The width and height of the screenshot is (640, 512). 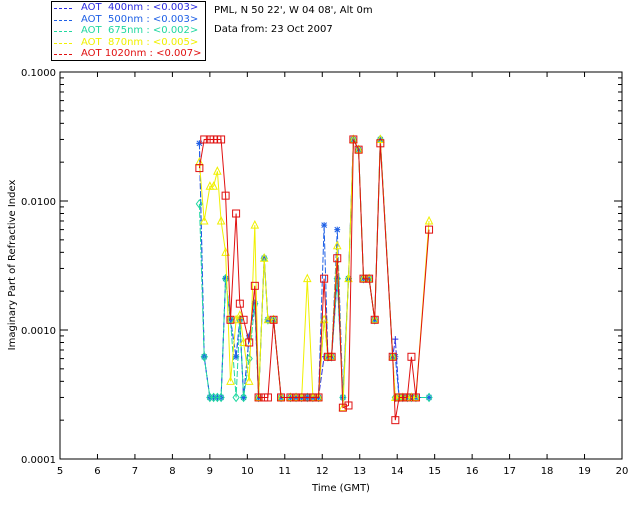 I want to click on x-tick-label: 11, so click(x=284, y=471).